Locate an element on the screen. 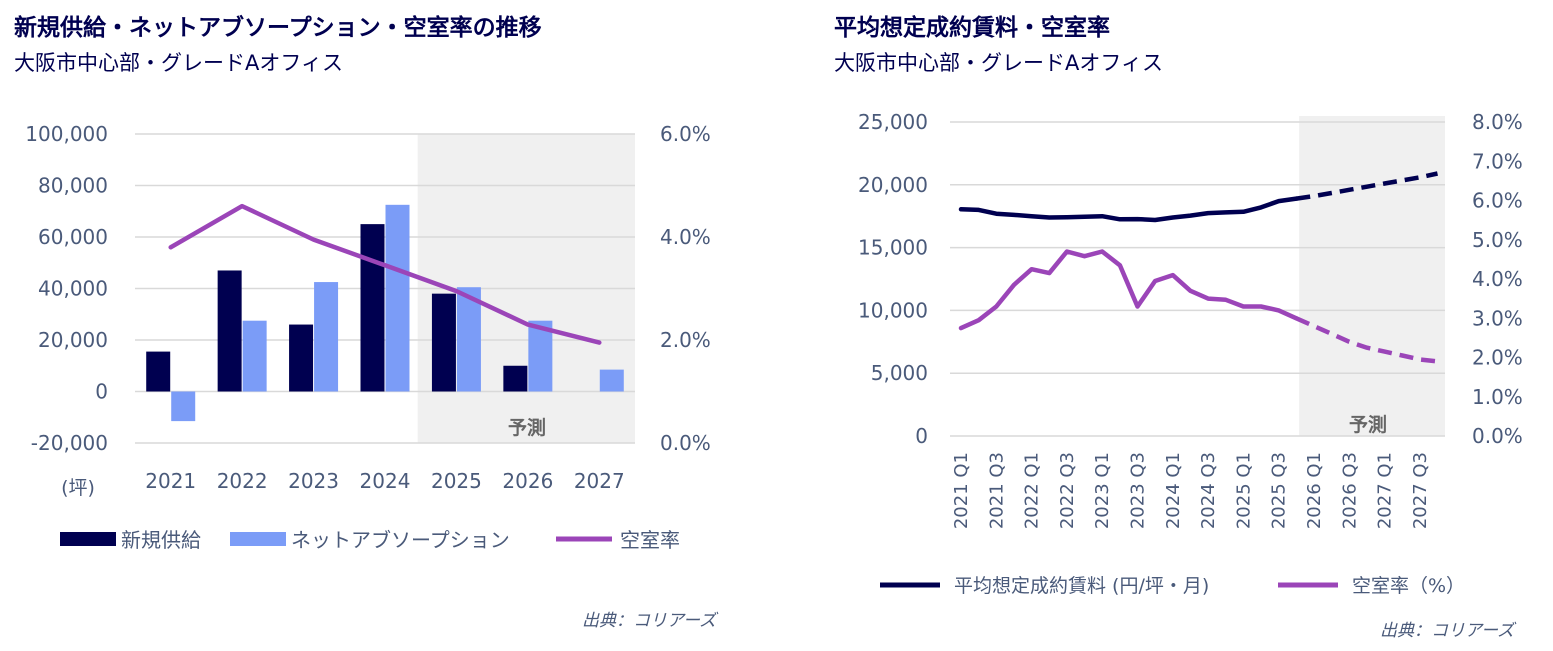  left-x-tick-label: 2023 is located at coordinates (313, 481).